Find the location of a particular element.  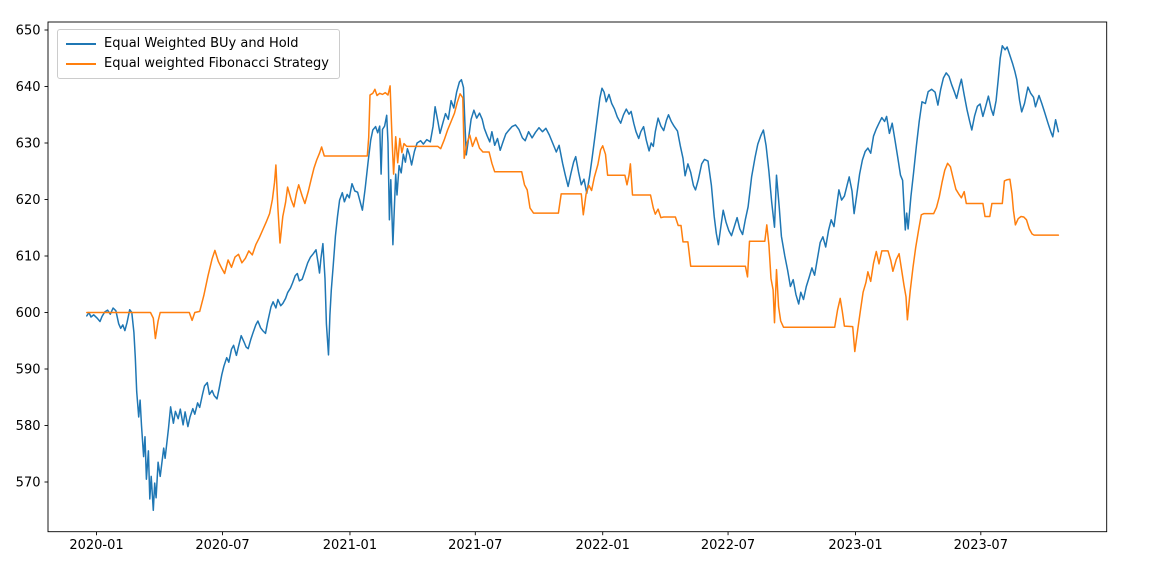

y-tick-label: 620 is located at coordinates (28, 200).